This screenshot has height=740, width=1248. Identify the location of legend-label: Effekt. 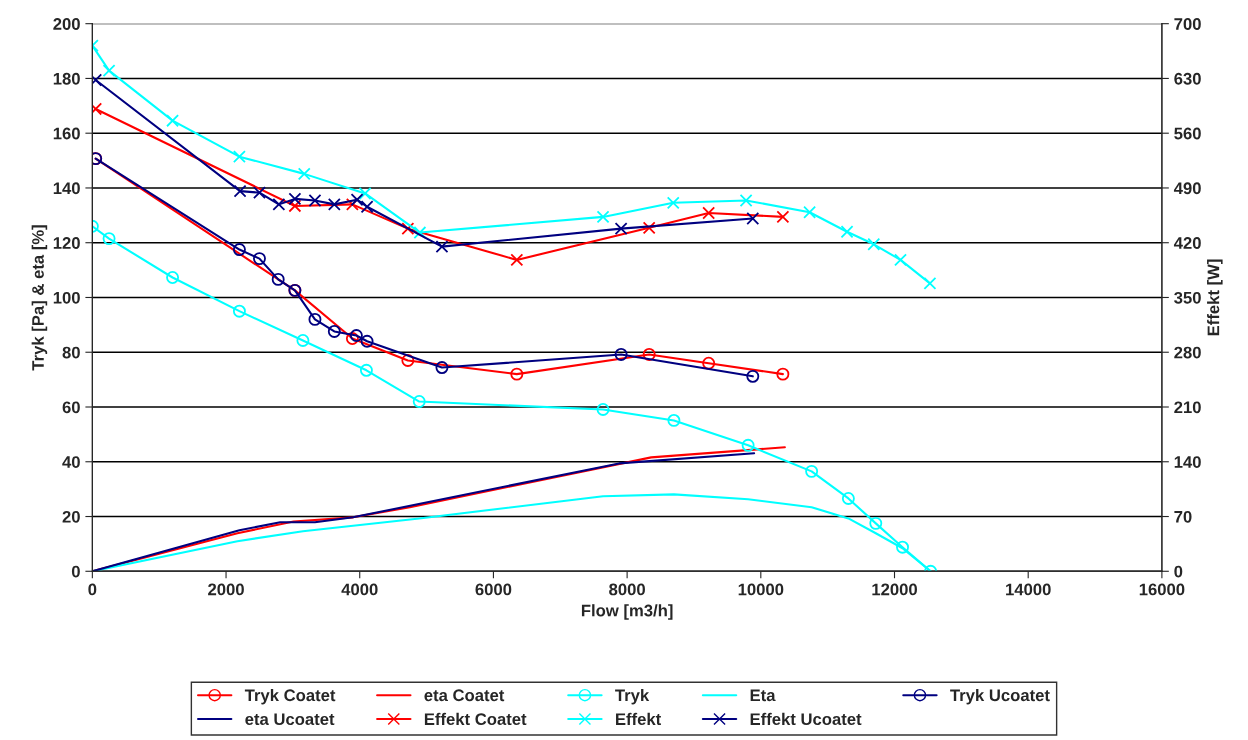
(639, 719).